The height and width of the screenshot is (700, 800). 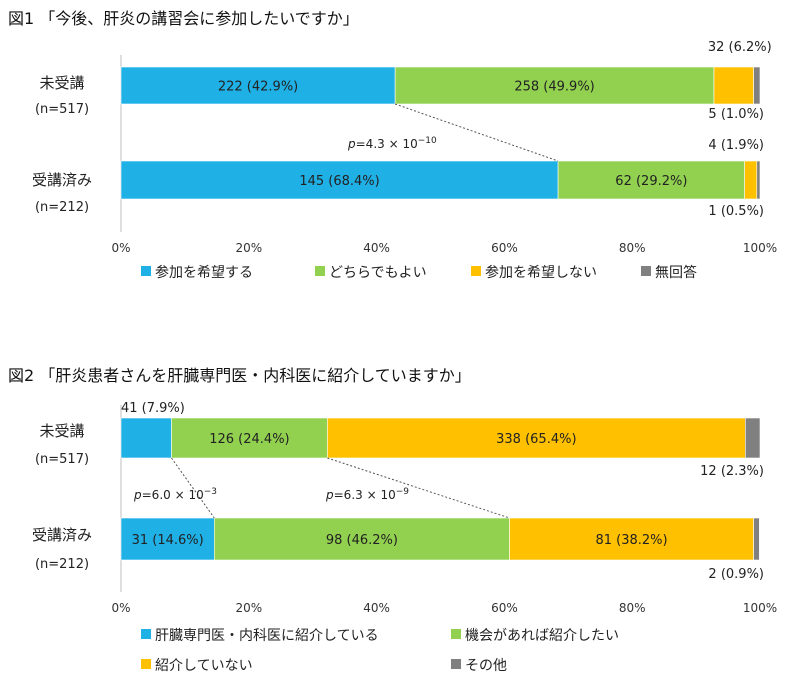 I want to click on data-label: 1 (0.5%), so click(x=736, y=211).